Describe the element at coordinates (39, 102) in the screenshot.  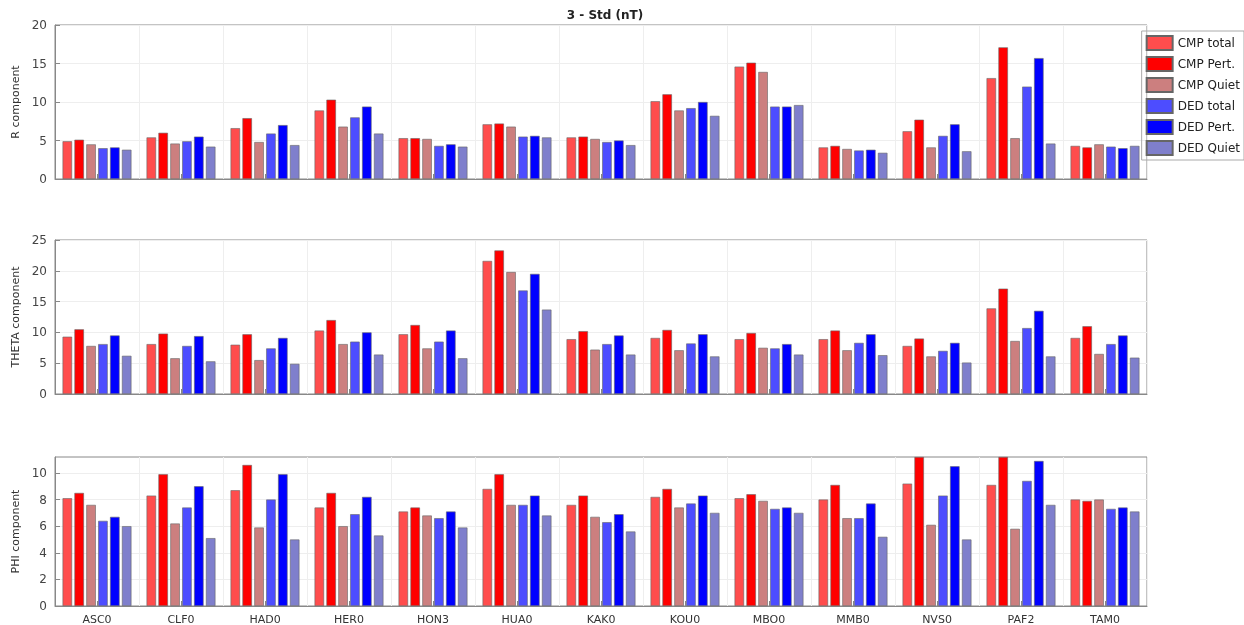
I see `y-tick-label: 10` at that location.